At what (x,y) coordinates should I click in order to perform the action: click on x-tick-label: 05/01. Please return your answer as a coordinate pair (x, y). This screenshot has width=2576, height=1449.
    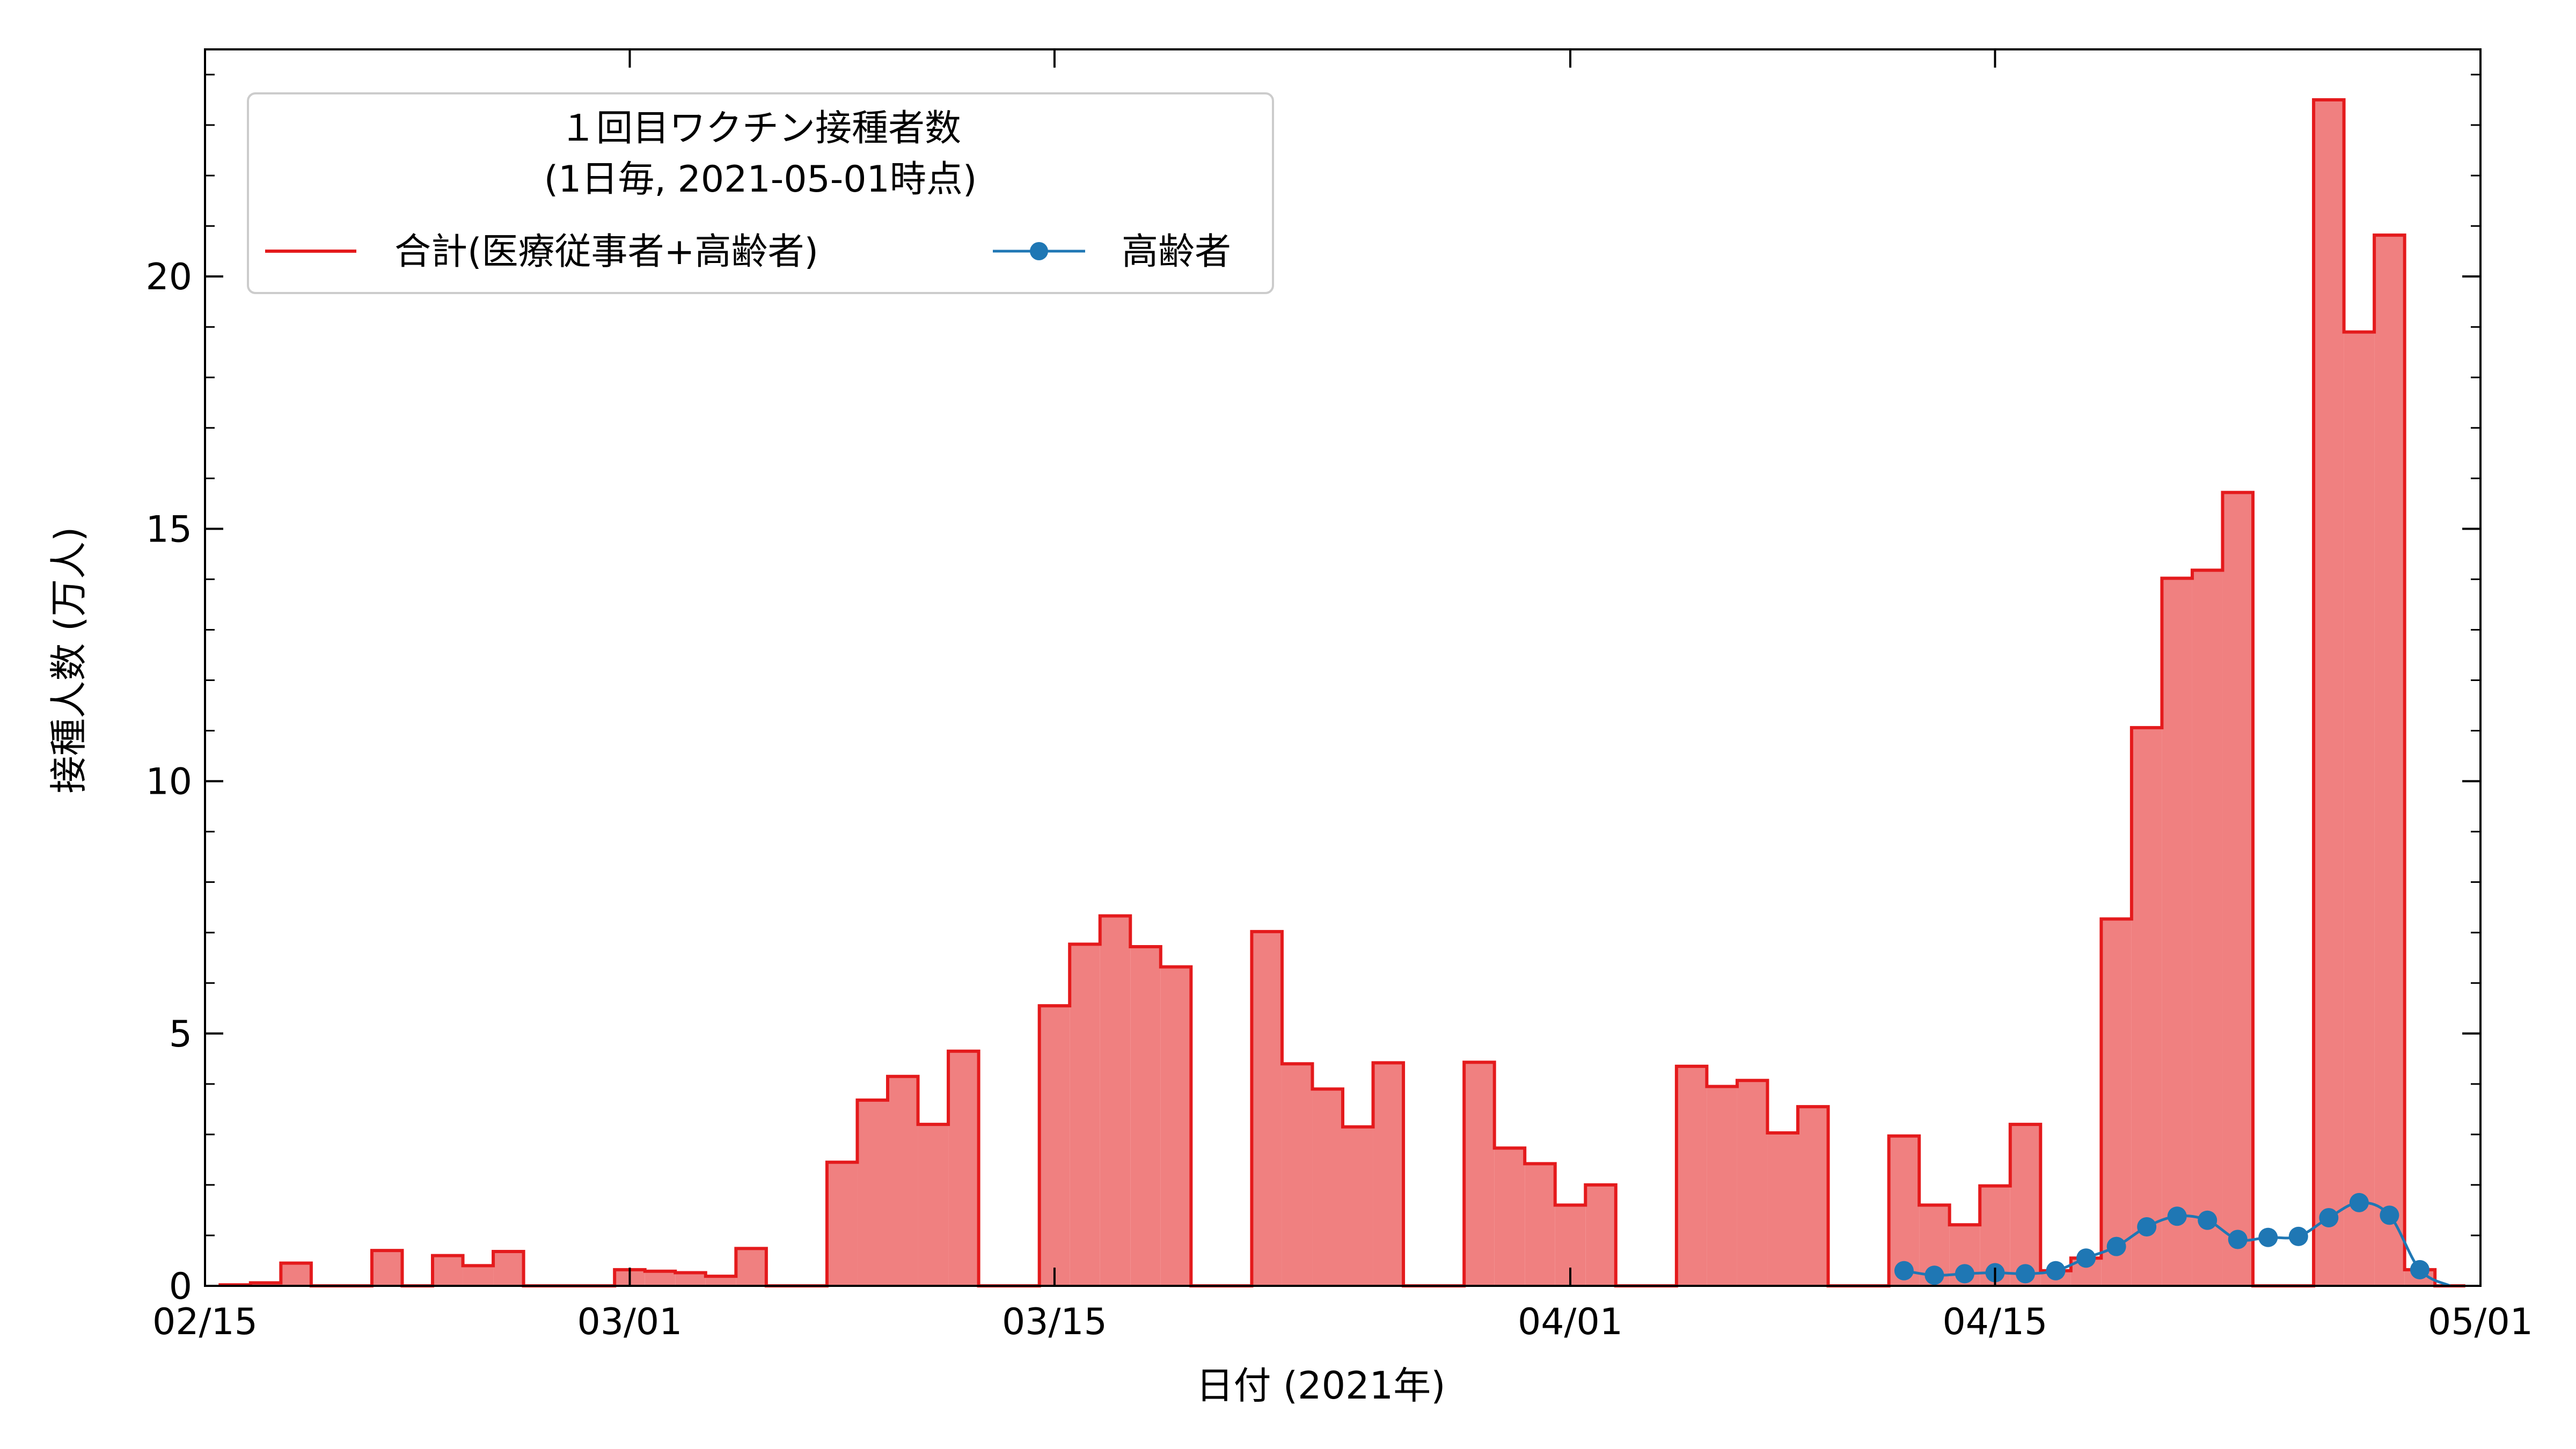
    Looking at the image, I should click on (2480, 1322).